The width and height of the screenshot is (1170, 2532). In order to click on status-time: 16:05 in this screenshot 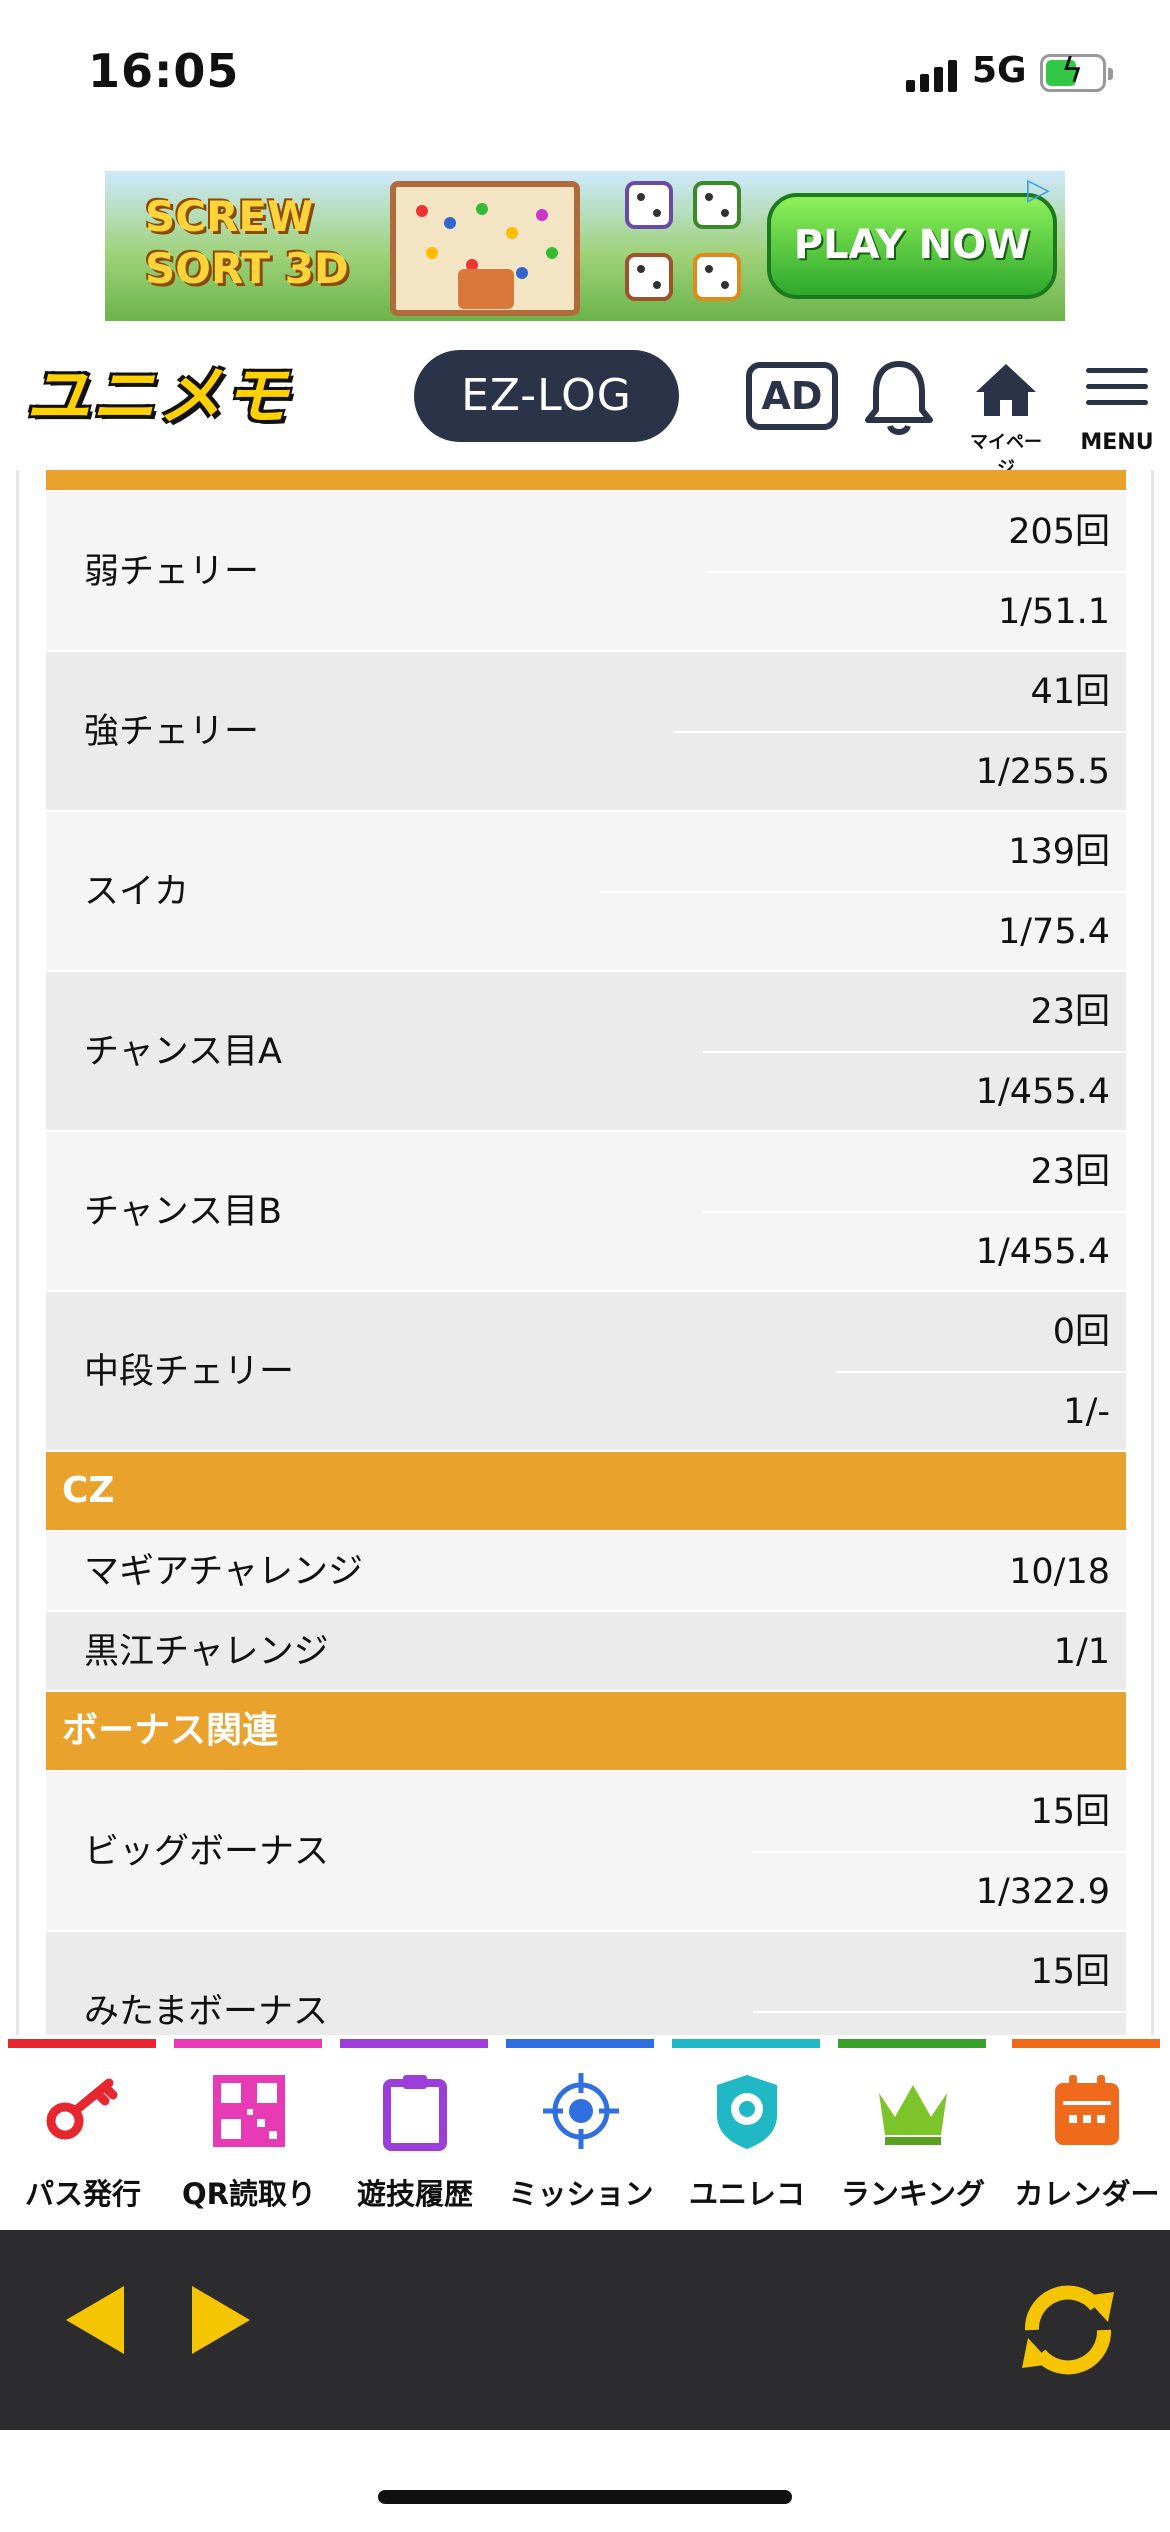, I will do `click(164, 71)`.